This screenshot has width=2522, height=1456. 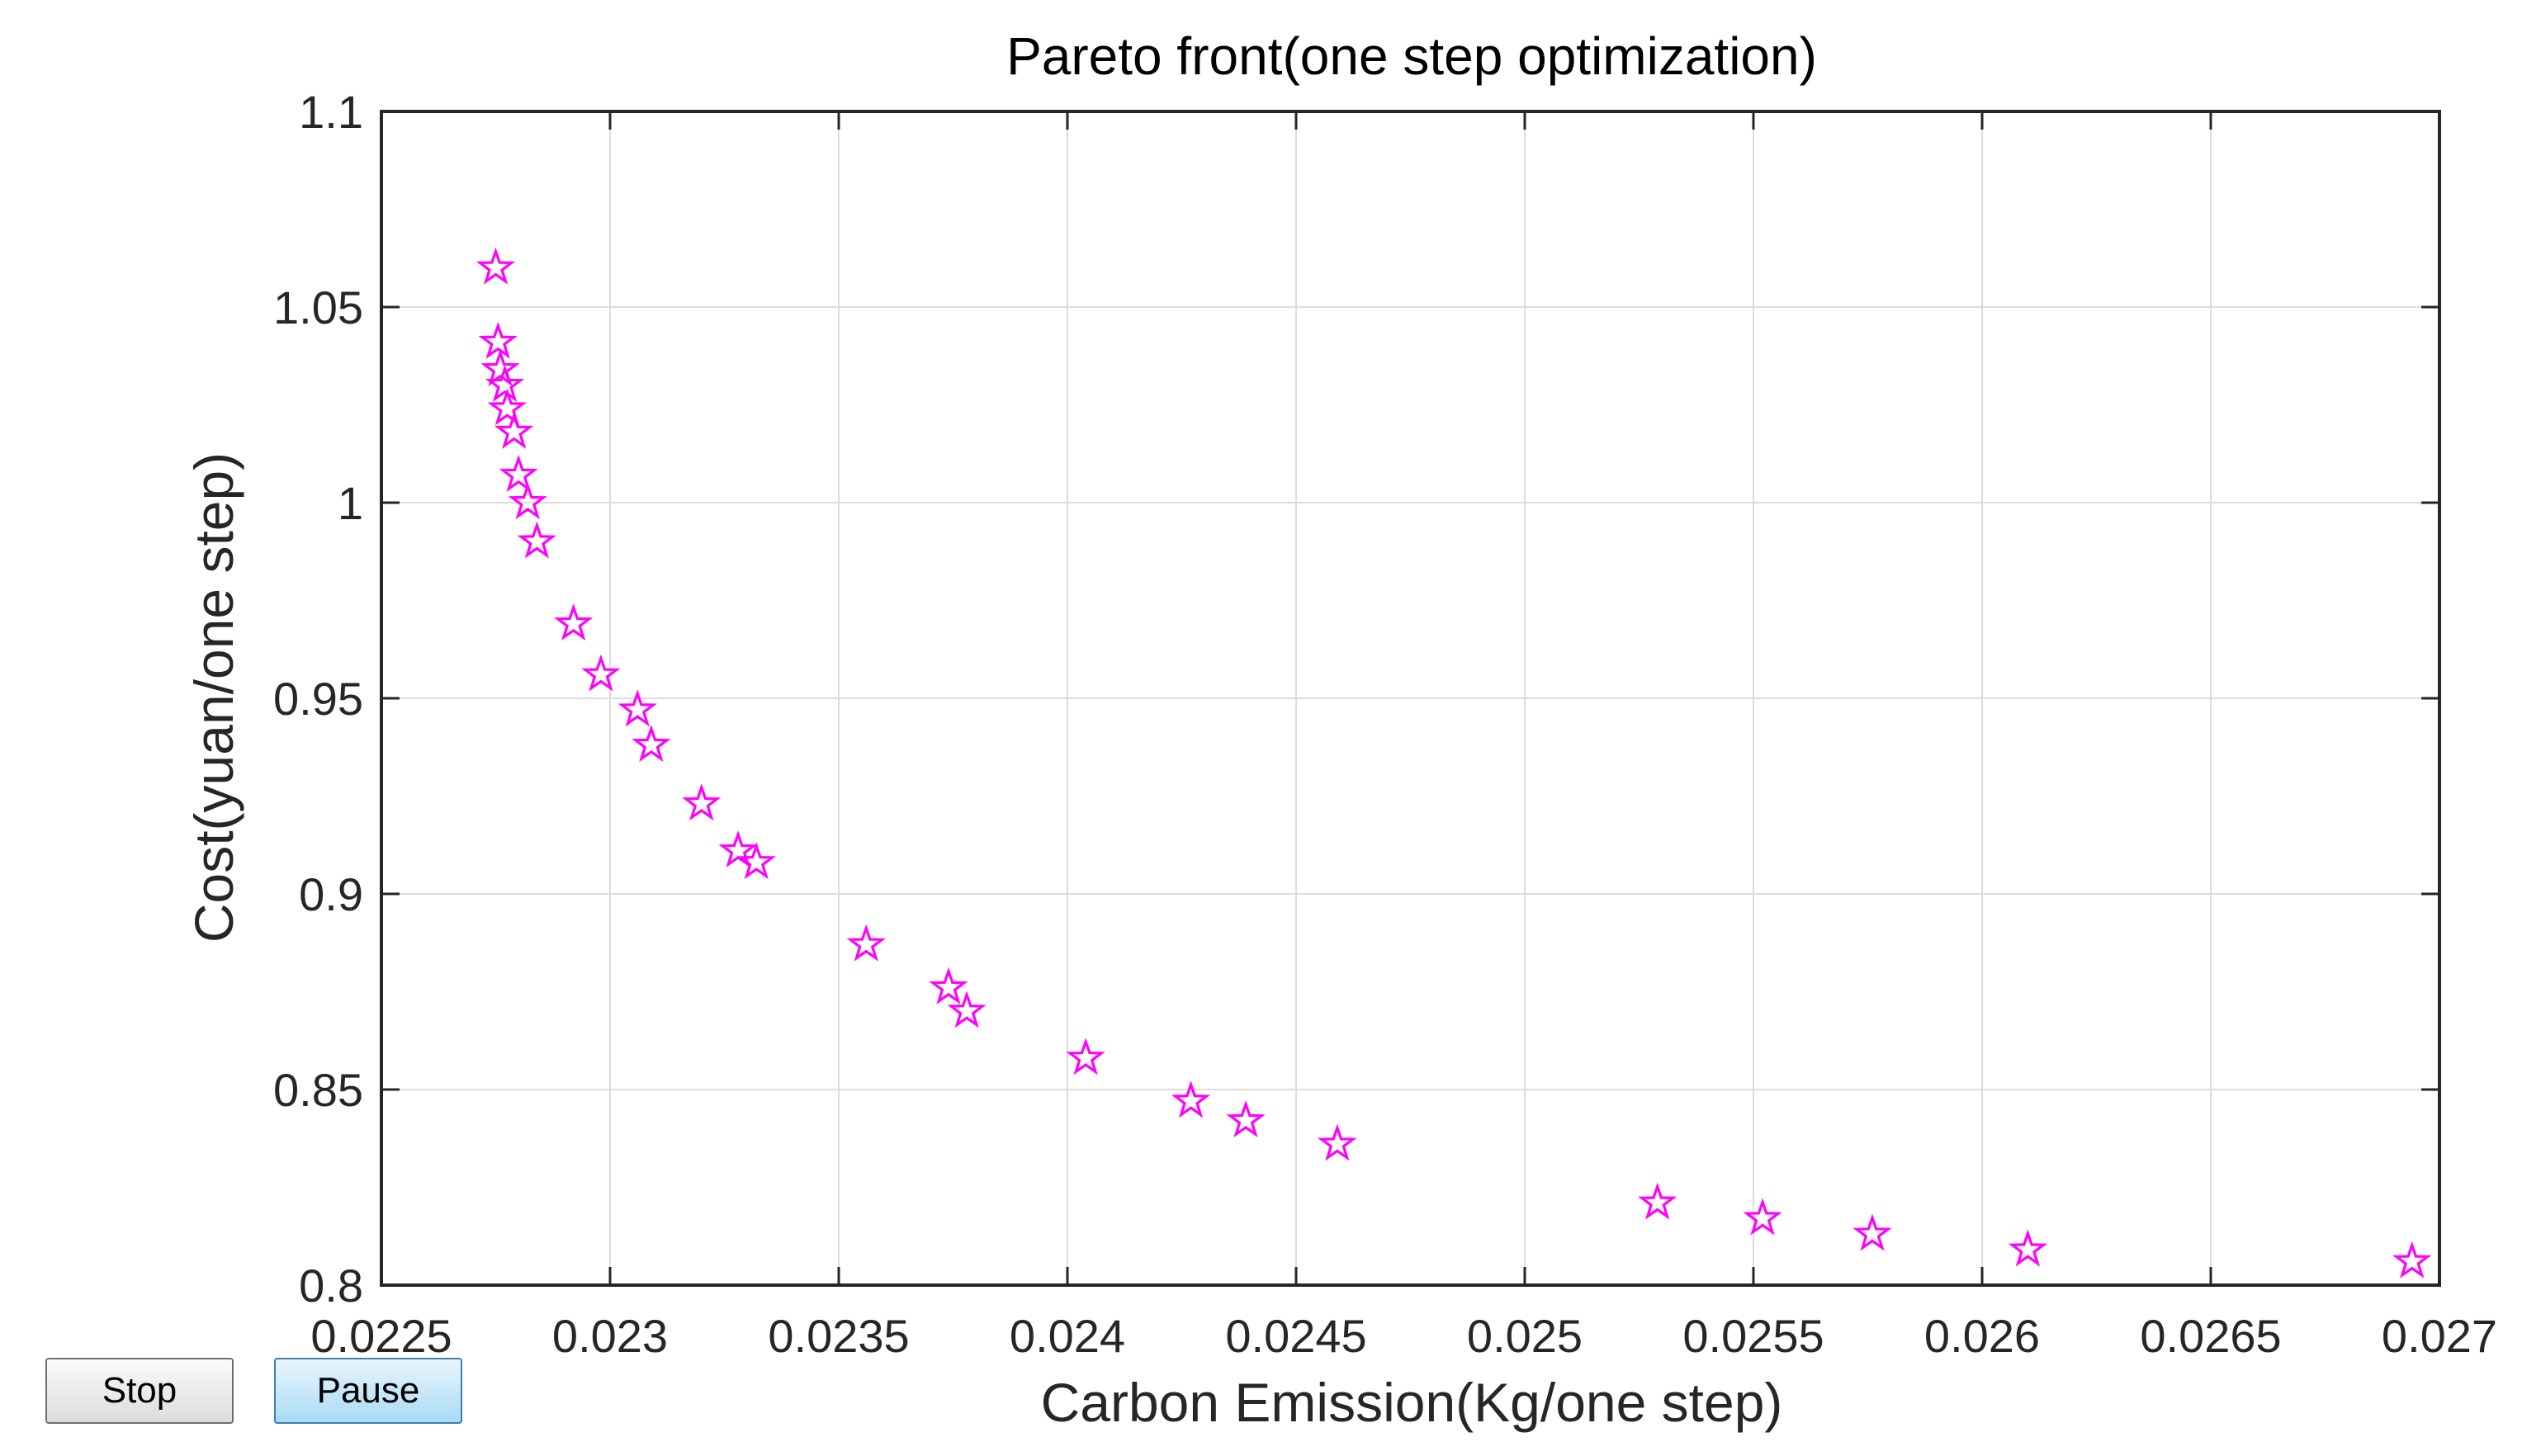 I want to click on y-tick-label: 1.05, so click(x=318, y=307).